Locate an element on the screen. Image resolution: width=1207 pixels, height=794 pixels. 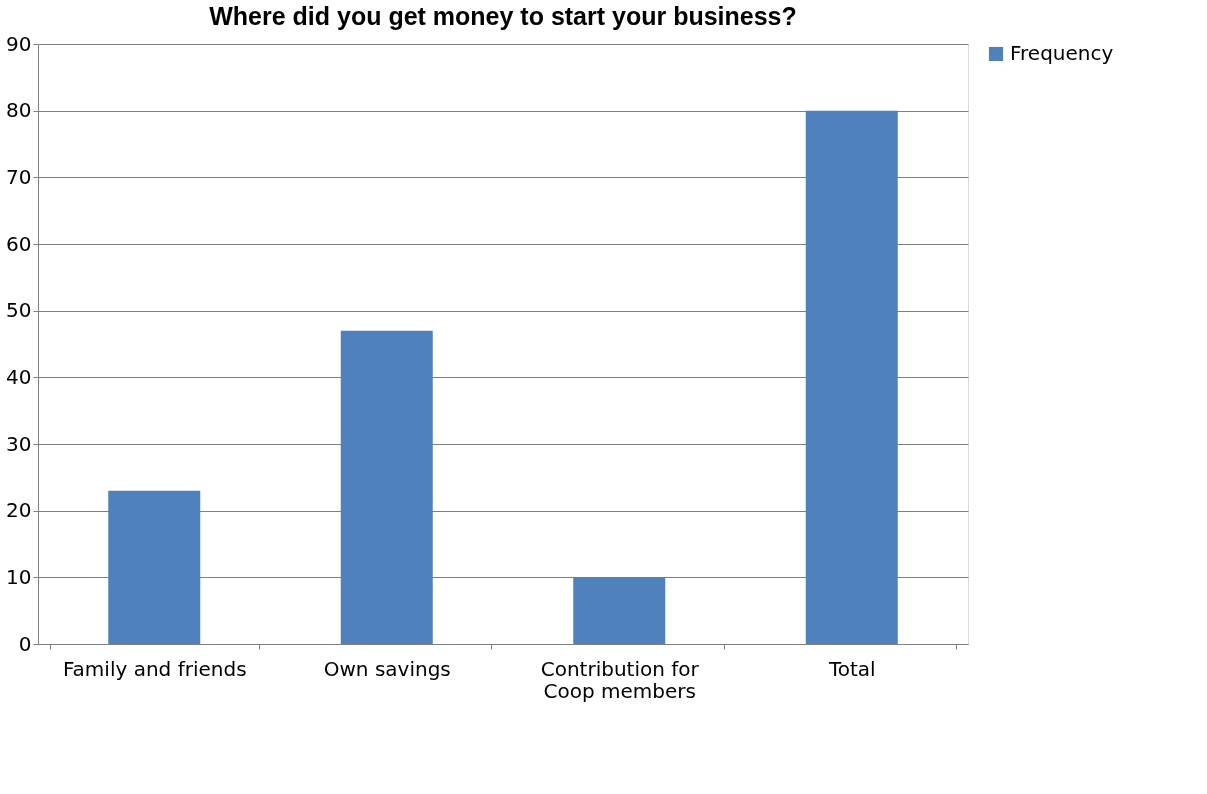
y-tick-label: 70 is located at coordinates (19, 176).